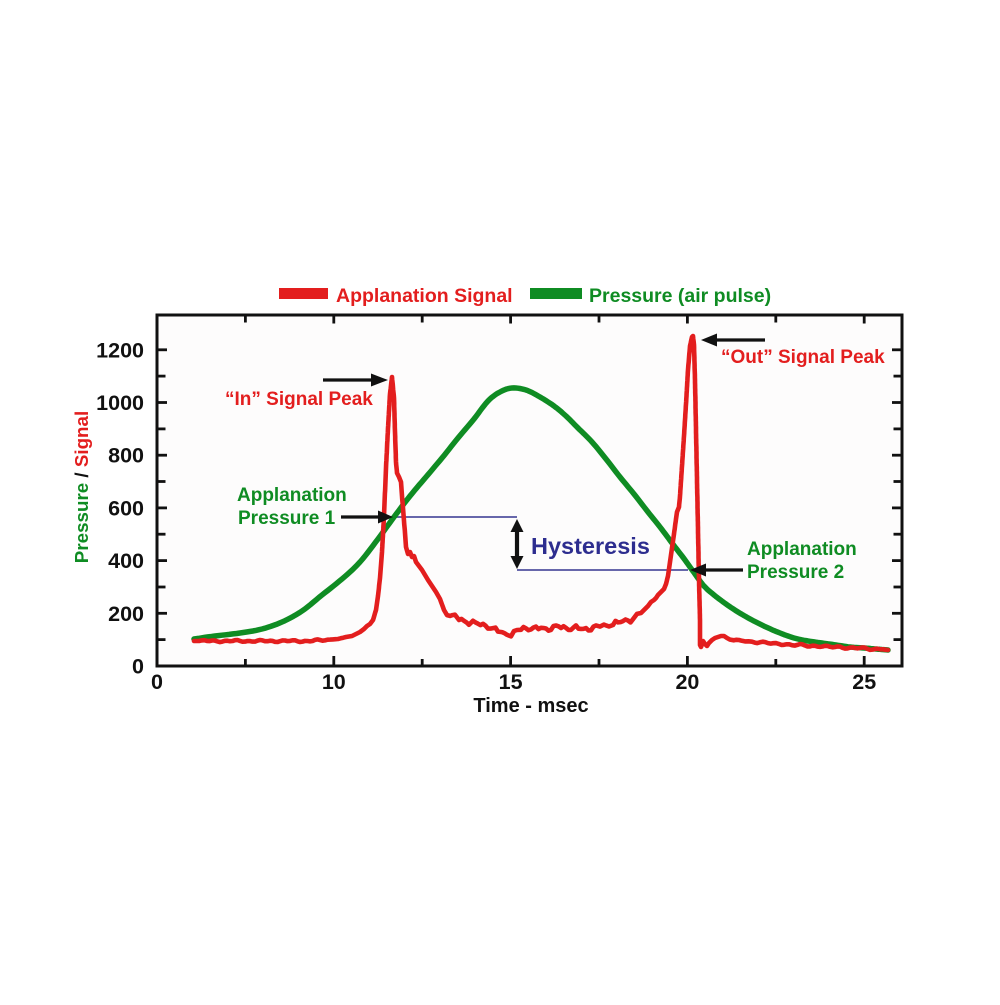 The width and height of the screenshot is (1000, 1005). Describe the element at coordinates (864, 682) in the screenshot. I see `svg-text: 25` at that location.